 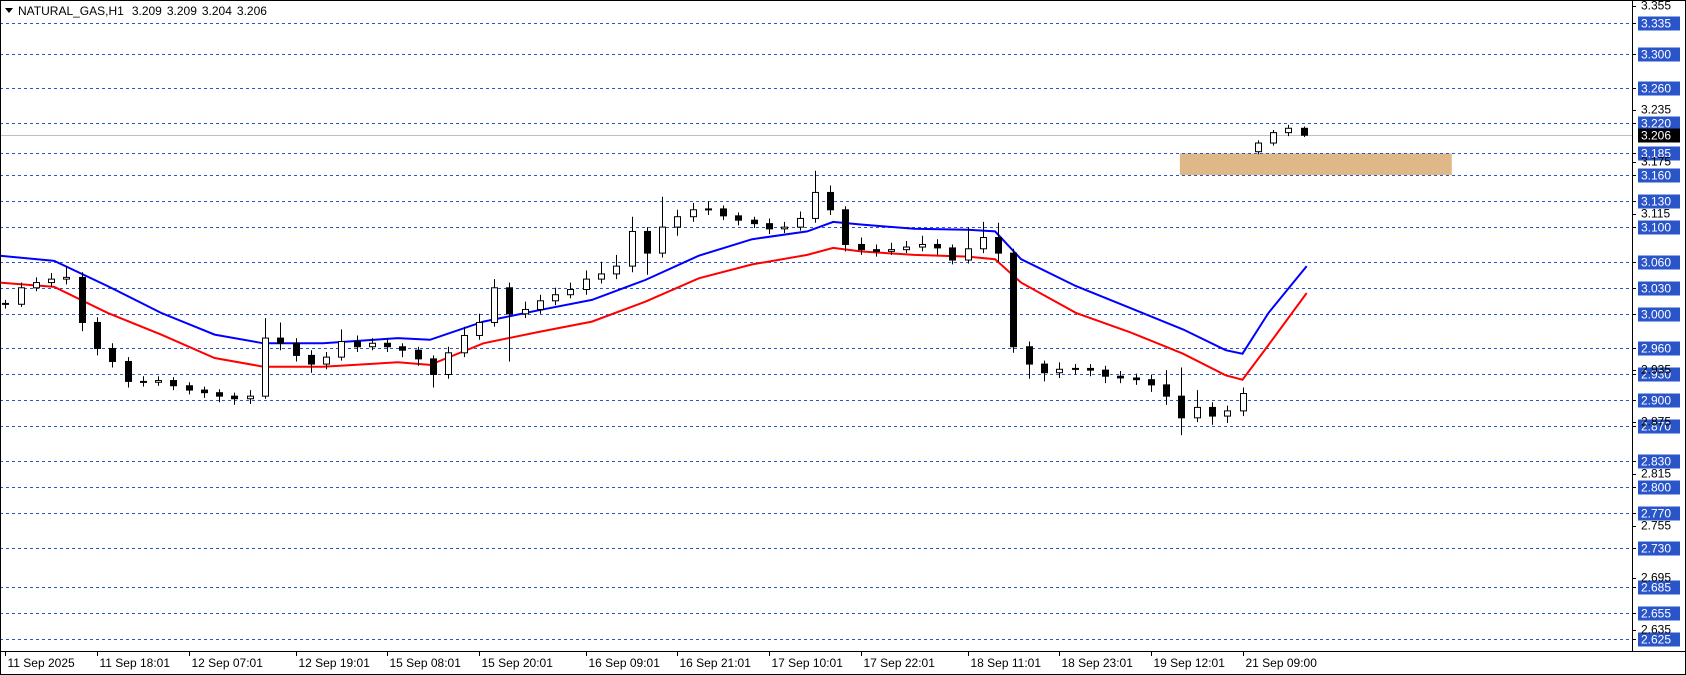 What do you see at coordinates (1656, 89) in the screenshot?
I see `level-label: 3.260` at bounding box center [1656, 89].